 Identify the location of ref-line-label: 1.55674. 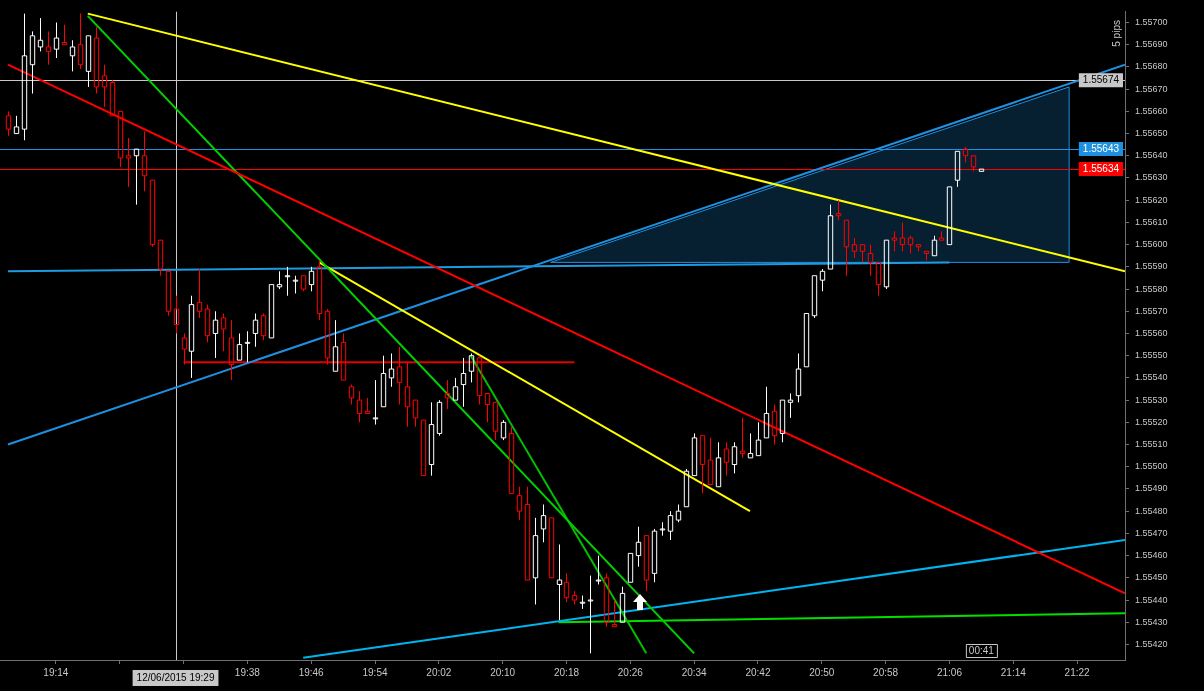
(1101, 80).